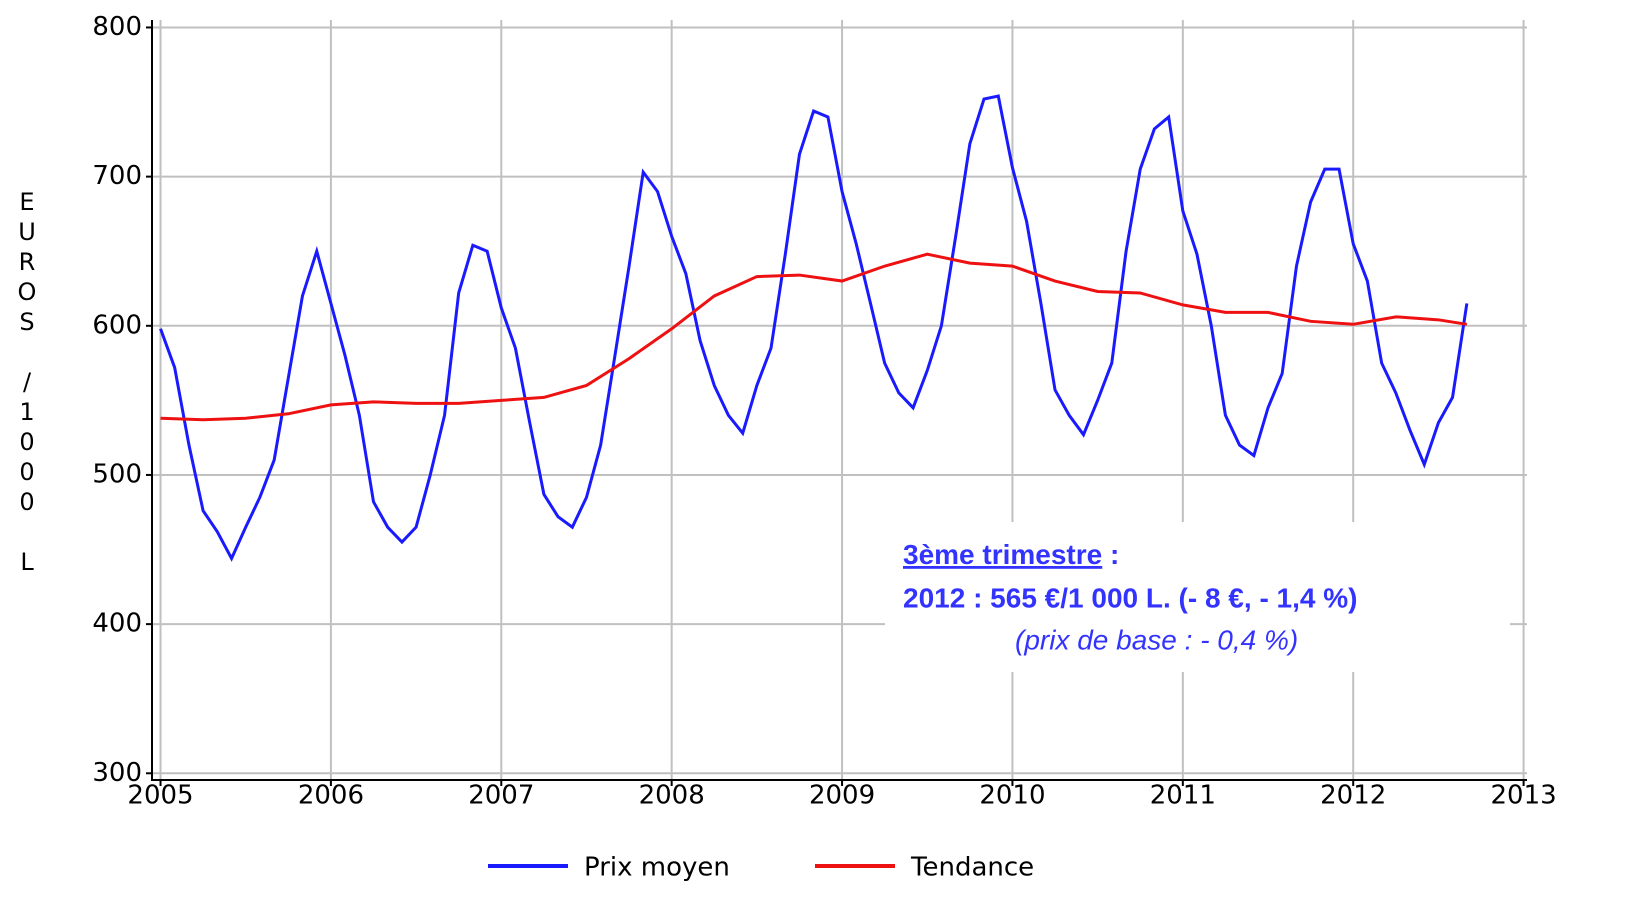  What do you see at coordinates (117, 325) in the screenshot?
I see `y-tick-label: 600` at bounding box center [117, 325].